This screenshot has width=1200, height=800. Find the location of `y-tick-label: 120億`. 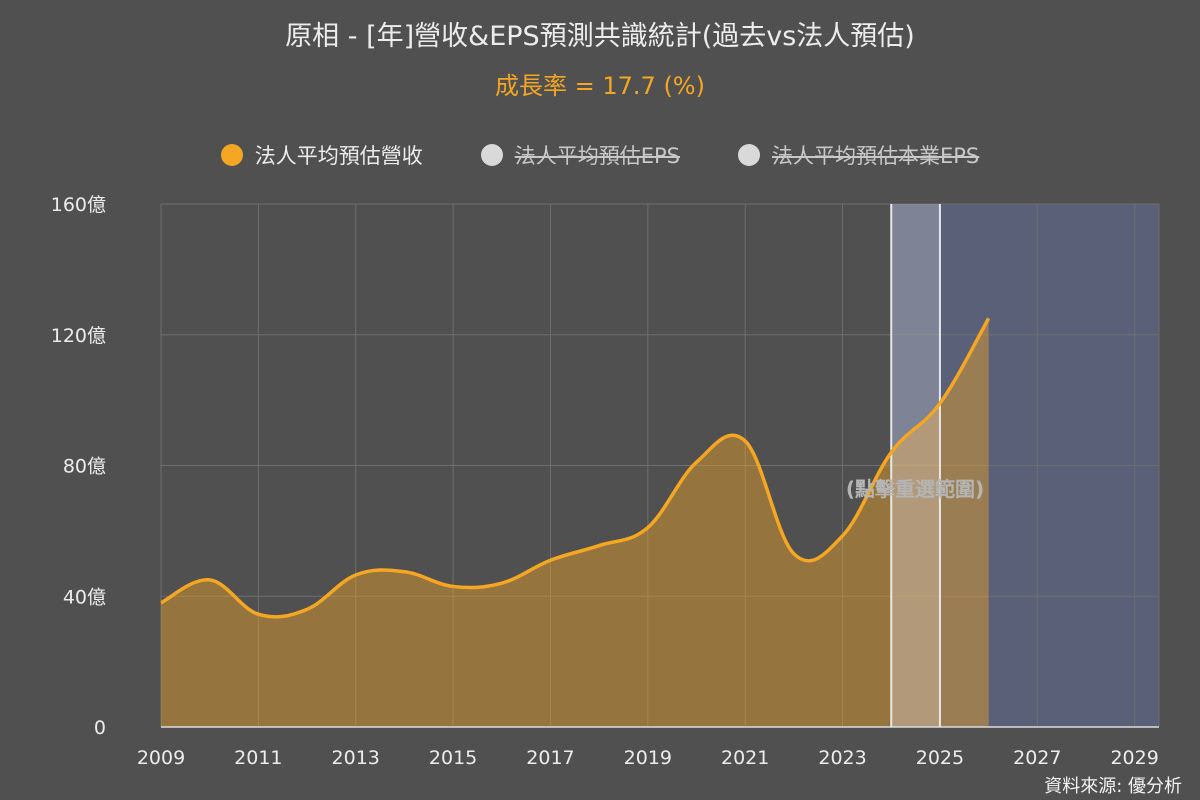

y-tick-label: 120億 is located at coordinates (78, 336).